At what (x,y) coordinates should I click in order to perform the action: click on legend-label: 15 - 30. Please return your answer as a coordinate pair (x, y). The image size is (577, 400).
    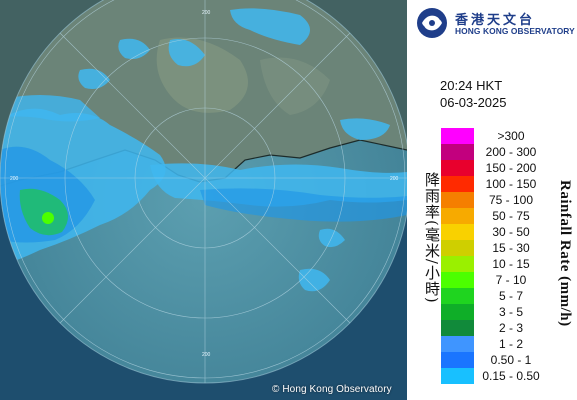
    Looking at the image, I should click on (511, 248).